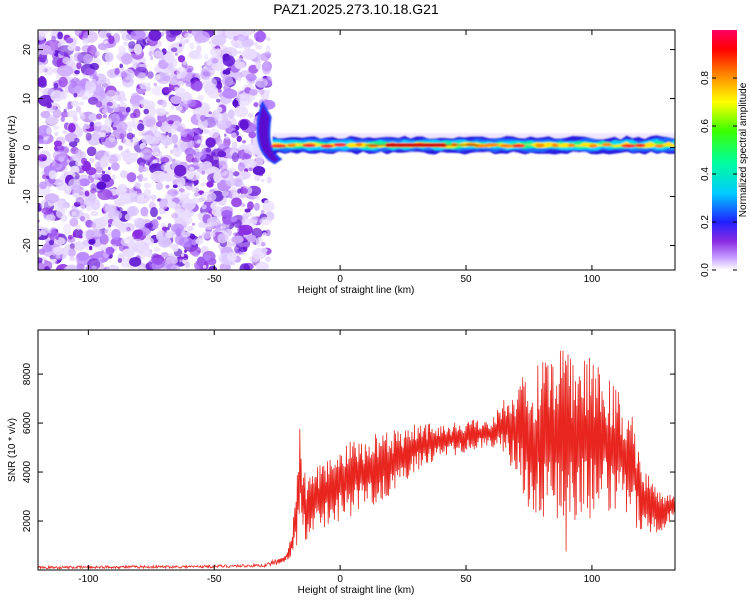  What do you see at coordinates (214, 579) in the screenshot?
I see `x-tick-label: -50` at bounding box center [214, 579].